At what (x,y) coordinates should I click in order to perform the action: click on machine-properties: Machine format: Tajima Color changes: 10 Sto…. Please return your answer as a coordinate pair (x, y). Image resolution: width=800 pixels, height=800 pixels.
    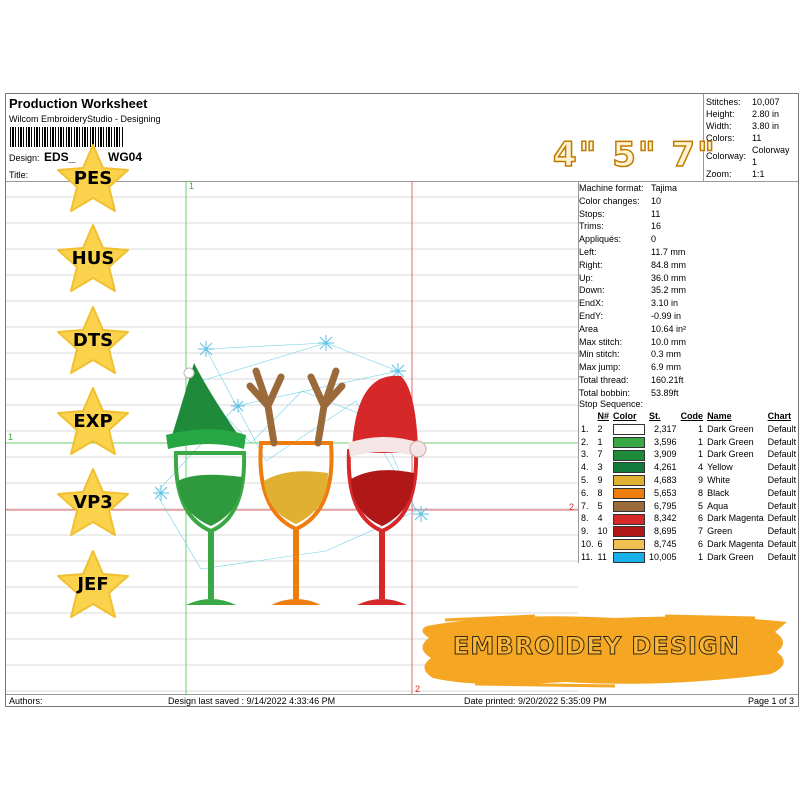
    Looking at the image, I should click on (632, 291).